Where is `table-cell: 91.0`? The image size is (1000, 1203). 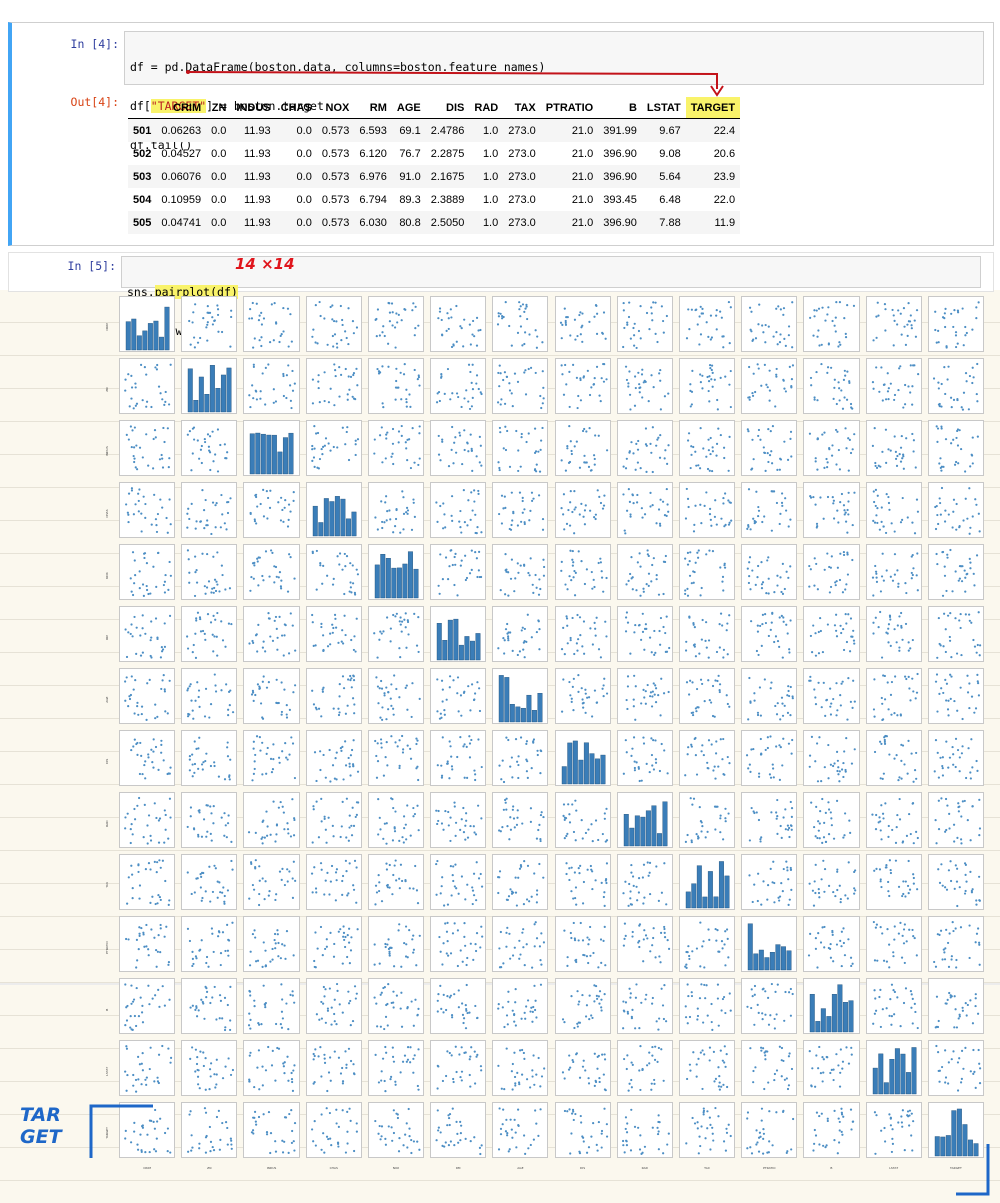
table-cell: 91.0 is located at coordinates (410, 176).